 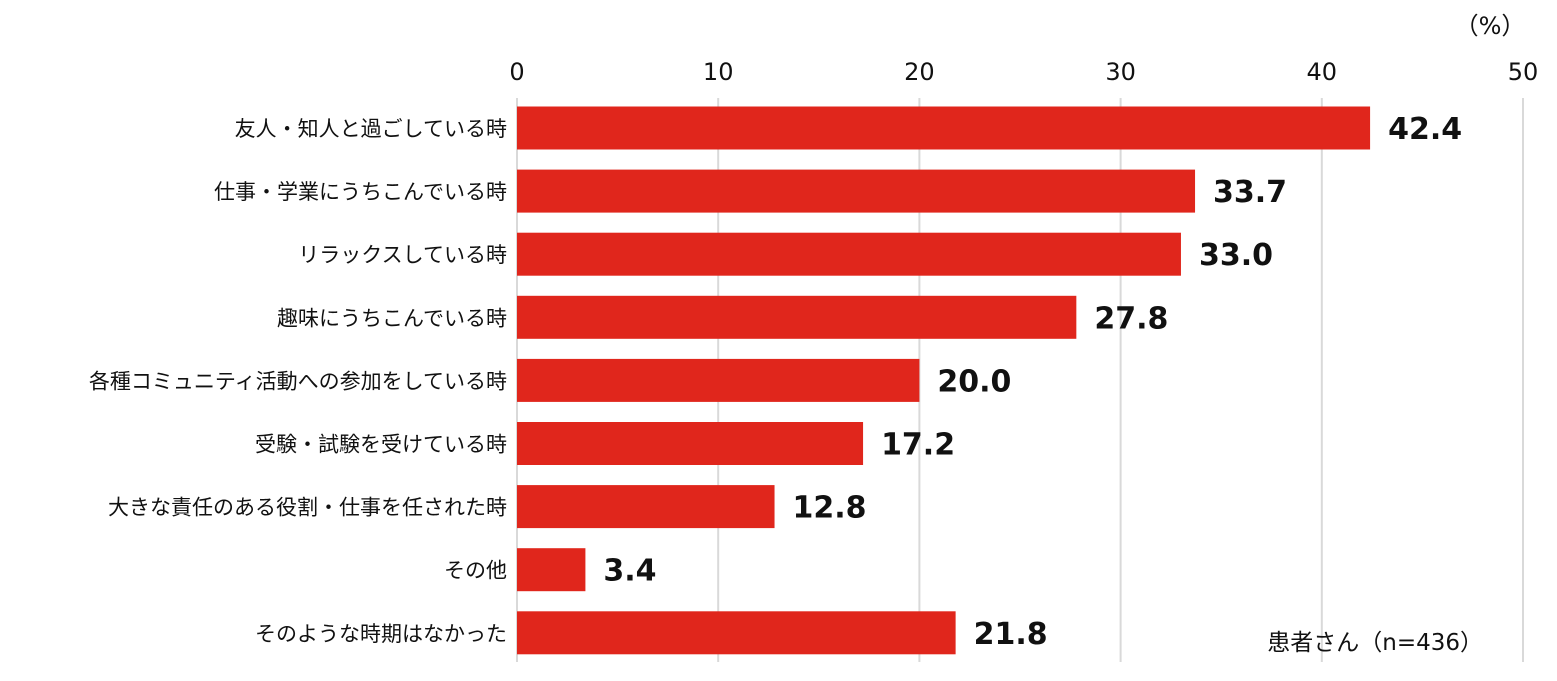 I want to click on value-label: 27.8, so click(x=1131, y=318).